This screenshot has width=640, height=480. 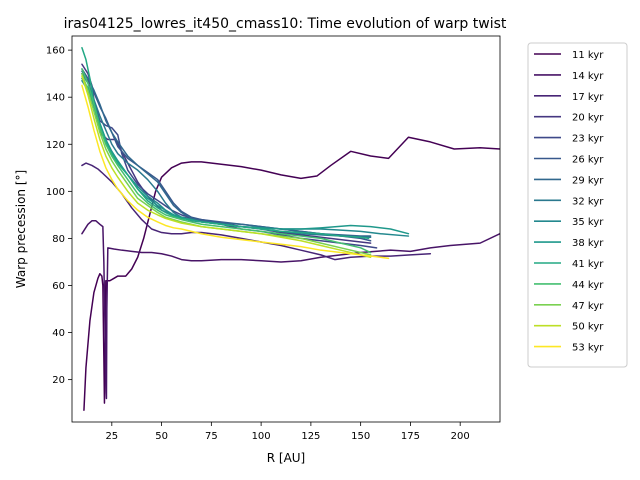 I want to click on legend-entry-label: 35 kyr, so click(x=588, y=222).